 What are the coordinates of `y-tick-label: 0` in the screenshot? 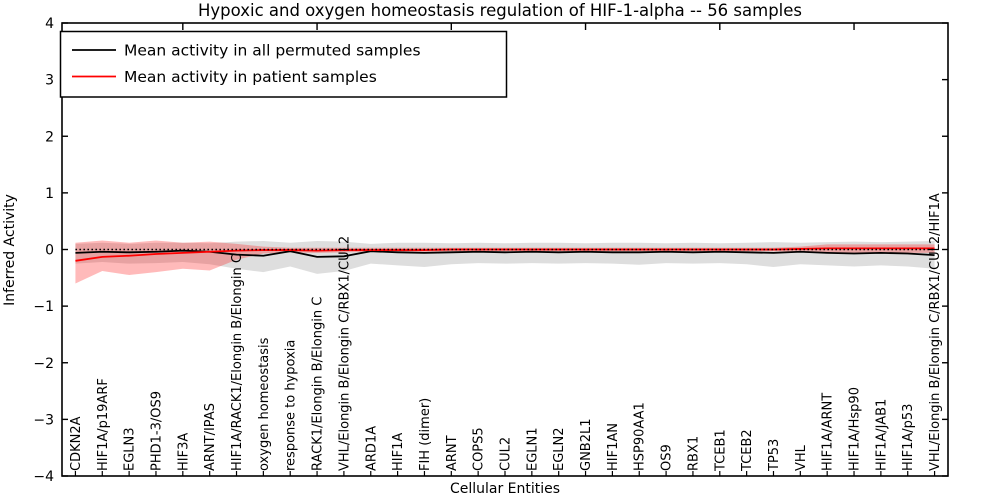 It's located at (49, 251).